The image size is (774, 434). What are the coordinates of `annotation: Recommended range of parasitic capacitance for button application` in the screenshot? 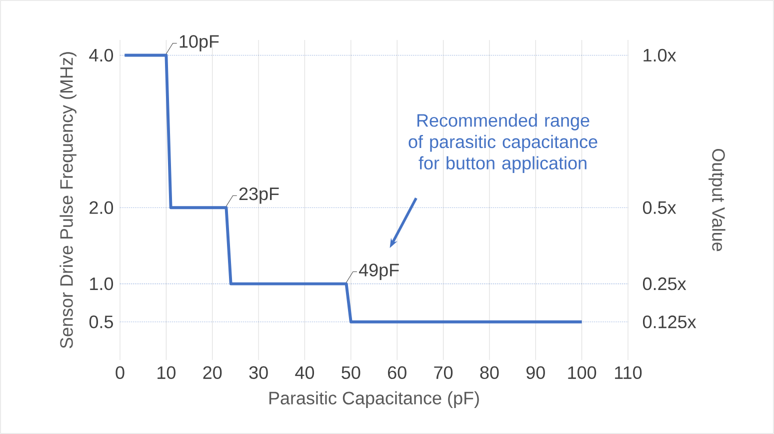 It's located at (503, 144).